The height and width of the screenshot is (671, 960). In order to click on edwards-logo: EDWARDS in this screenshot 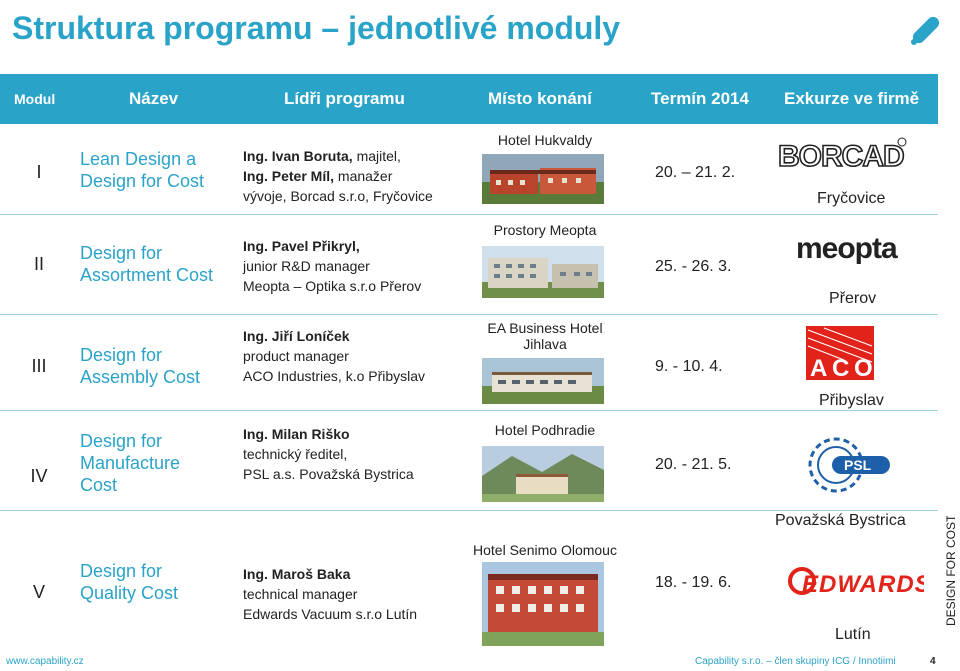, I will do `click(856, 582)`.